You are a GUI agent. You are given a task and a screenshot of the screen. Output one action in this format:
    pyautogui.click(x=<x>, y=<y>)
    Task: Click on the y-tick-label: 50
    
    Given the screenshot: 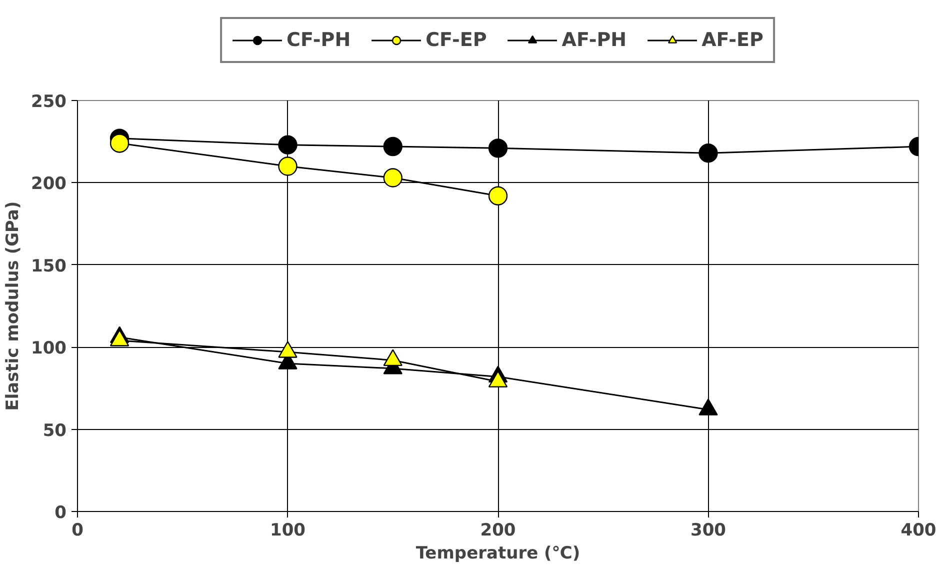 What is the action you would take?
    pyautogui.click(x=54, y=430)
    